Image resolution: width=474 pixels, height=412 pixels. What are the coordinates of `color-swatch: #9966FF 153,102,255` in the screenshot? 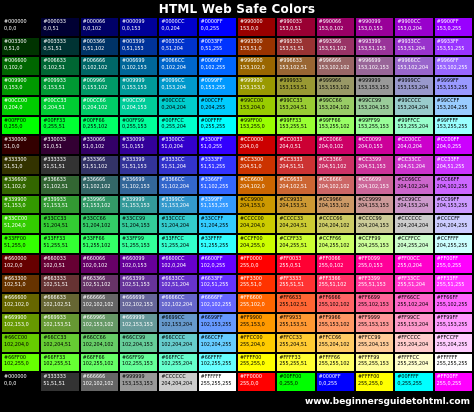 It's located at (453, 66).